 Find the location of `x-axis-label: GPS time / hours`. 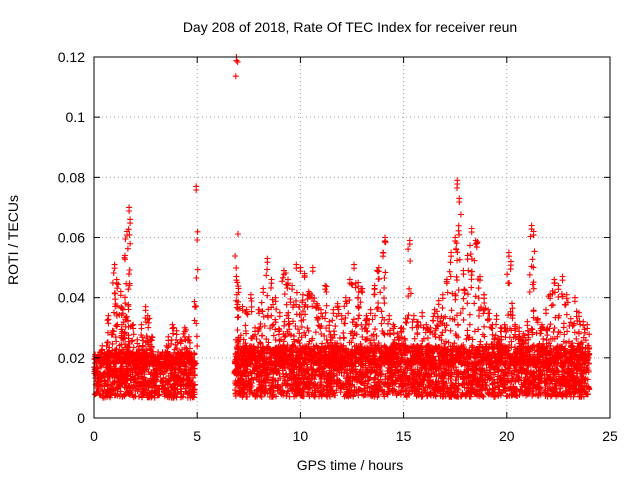

x-axis-label: GPS time / hours is located at coordinates (350, 465).